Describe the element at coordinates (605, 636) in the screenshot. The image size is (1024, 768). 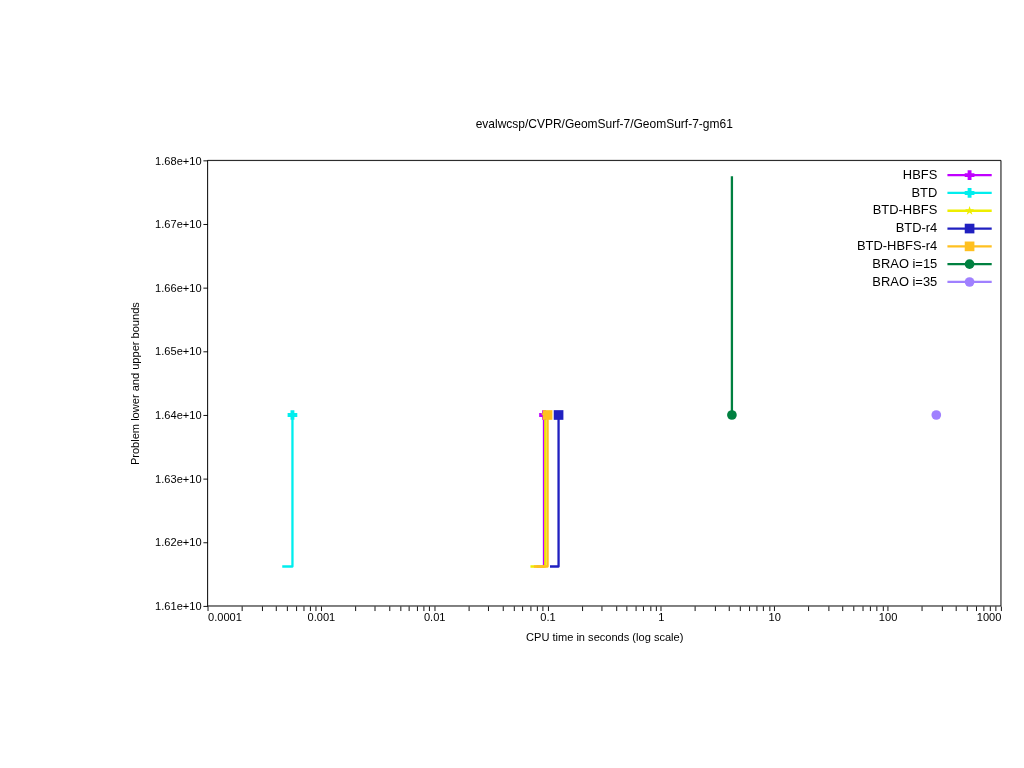
I see `x-axis-title: CPU time in seconds (log scale)` at that location.